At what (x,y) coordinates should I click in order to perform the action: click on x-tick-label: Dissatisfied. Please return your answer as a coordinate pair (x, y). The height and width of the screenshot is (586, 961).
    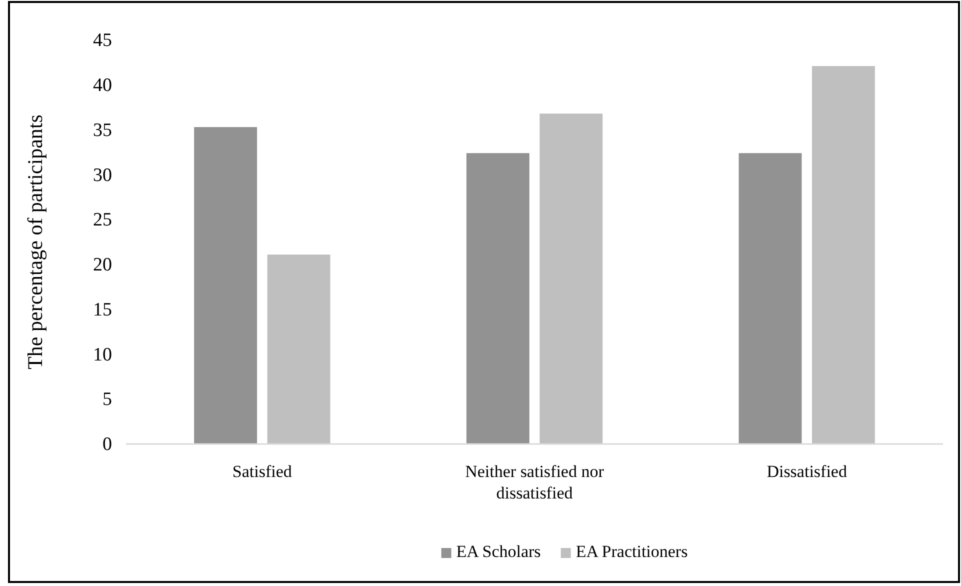
    Looking at the image, I should click on (807, 471).